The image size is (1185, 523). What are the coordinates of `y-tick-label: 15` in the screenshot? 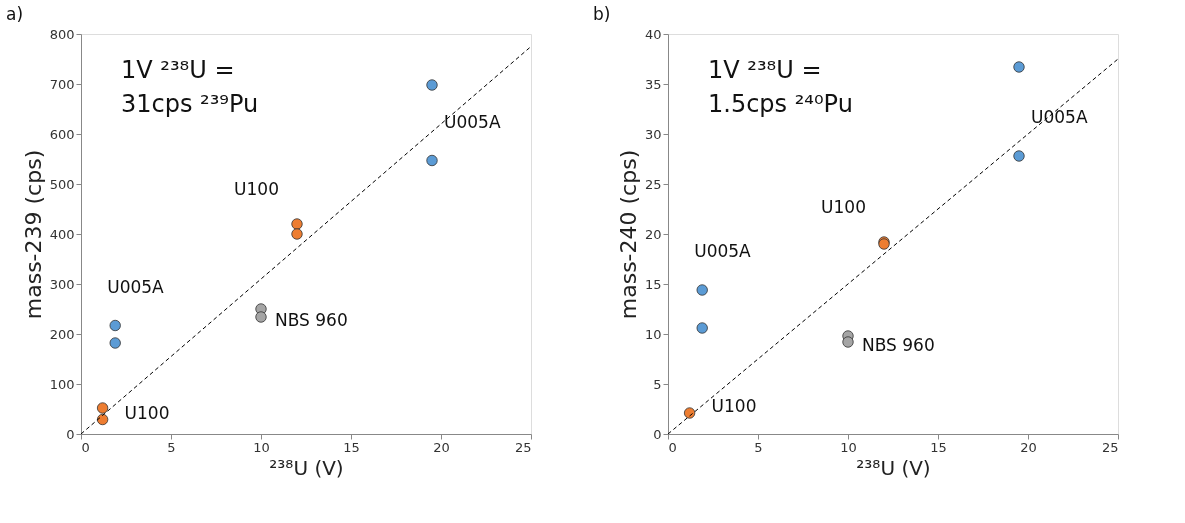 It's located at (653, 284).